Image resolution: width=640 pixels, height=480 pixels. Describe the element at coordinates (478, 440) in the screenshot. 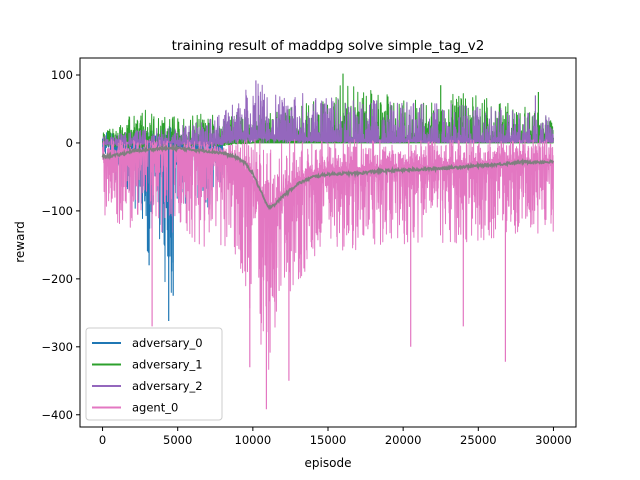

I see `x-tick-label-5: 25000` at that location.